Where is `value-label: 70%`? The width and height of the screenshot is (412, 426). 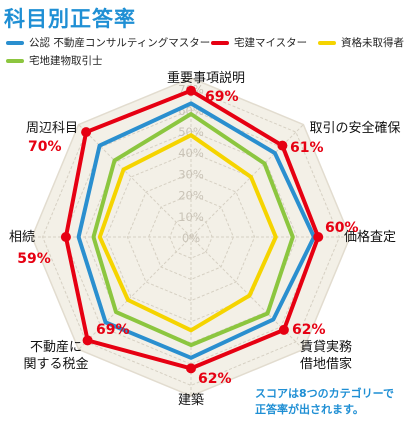 value-label: 70% is located at coordinates (45, 147).